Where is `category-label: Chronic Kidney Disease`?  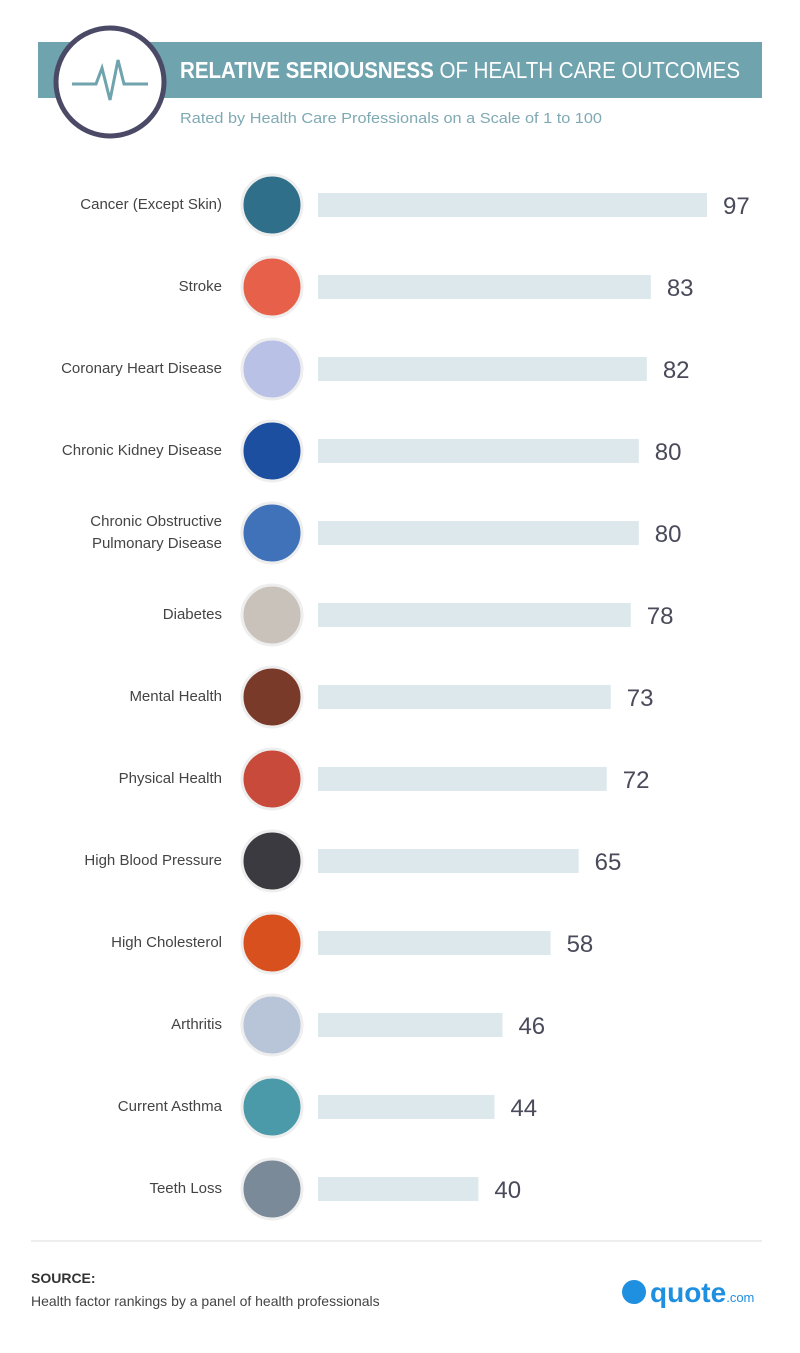
category-label: Chronic Kidney Disease is located at coordinates (141, 450).